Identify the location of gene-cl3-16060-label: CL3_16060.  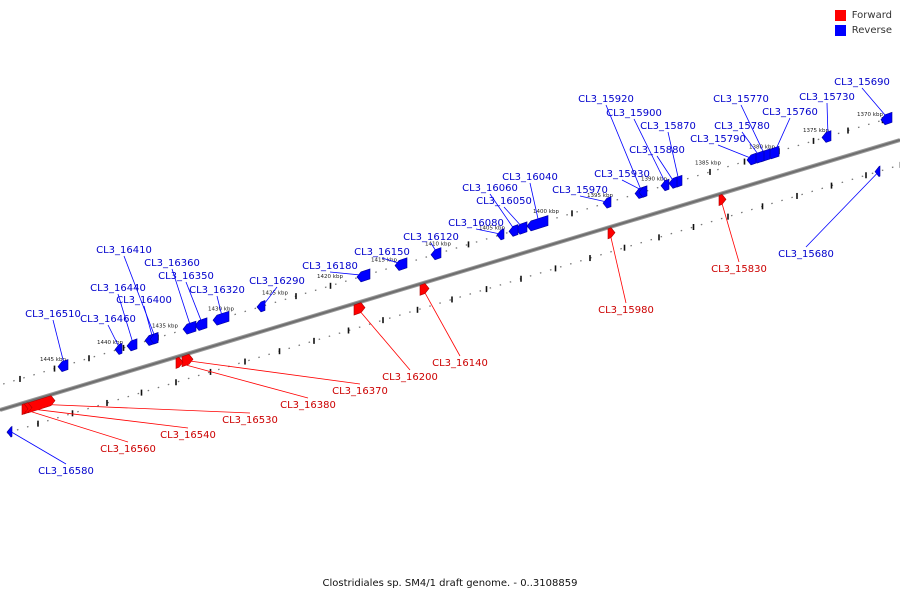
(490, 188).